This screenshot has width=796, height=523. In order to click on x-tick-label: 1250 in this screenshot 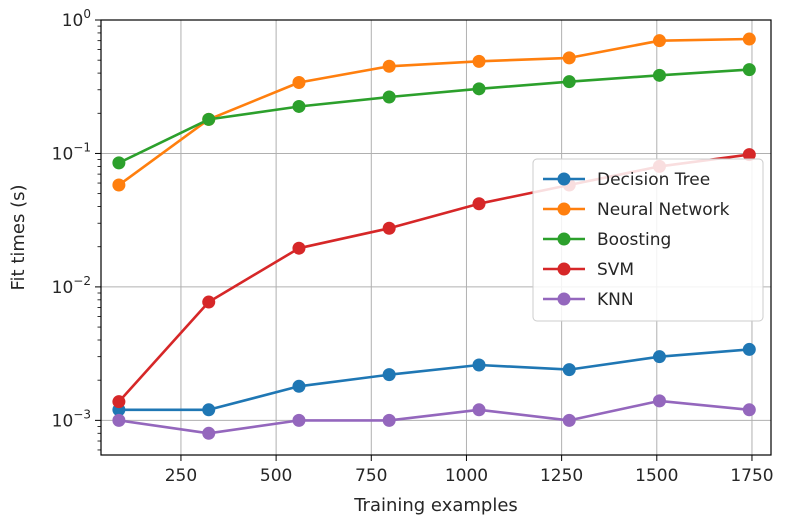, I will do `click(561, 476)`.